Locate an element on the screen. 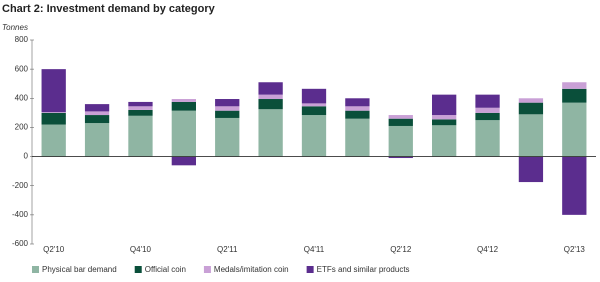 The width and height of the screenshot is (600, 282). y-tick-label: 0 is located at coordinates (26, 156).